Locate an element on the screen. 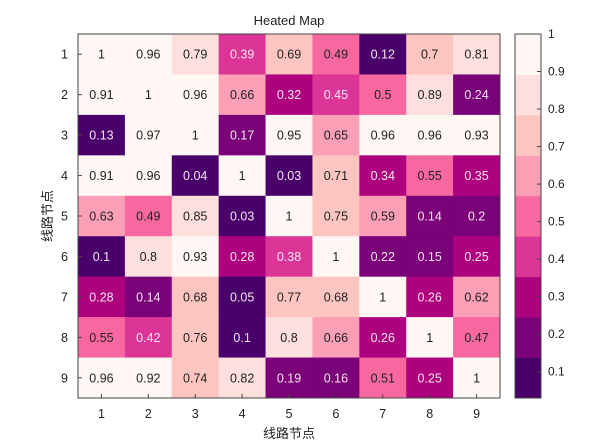 Image resolution: width=600 pixels, height=444 pixels. cell-label: 0.63 is located at coordinates (101, 217).